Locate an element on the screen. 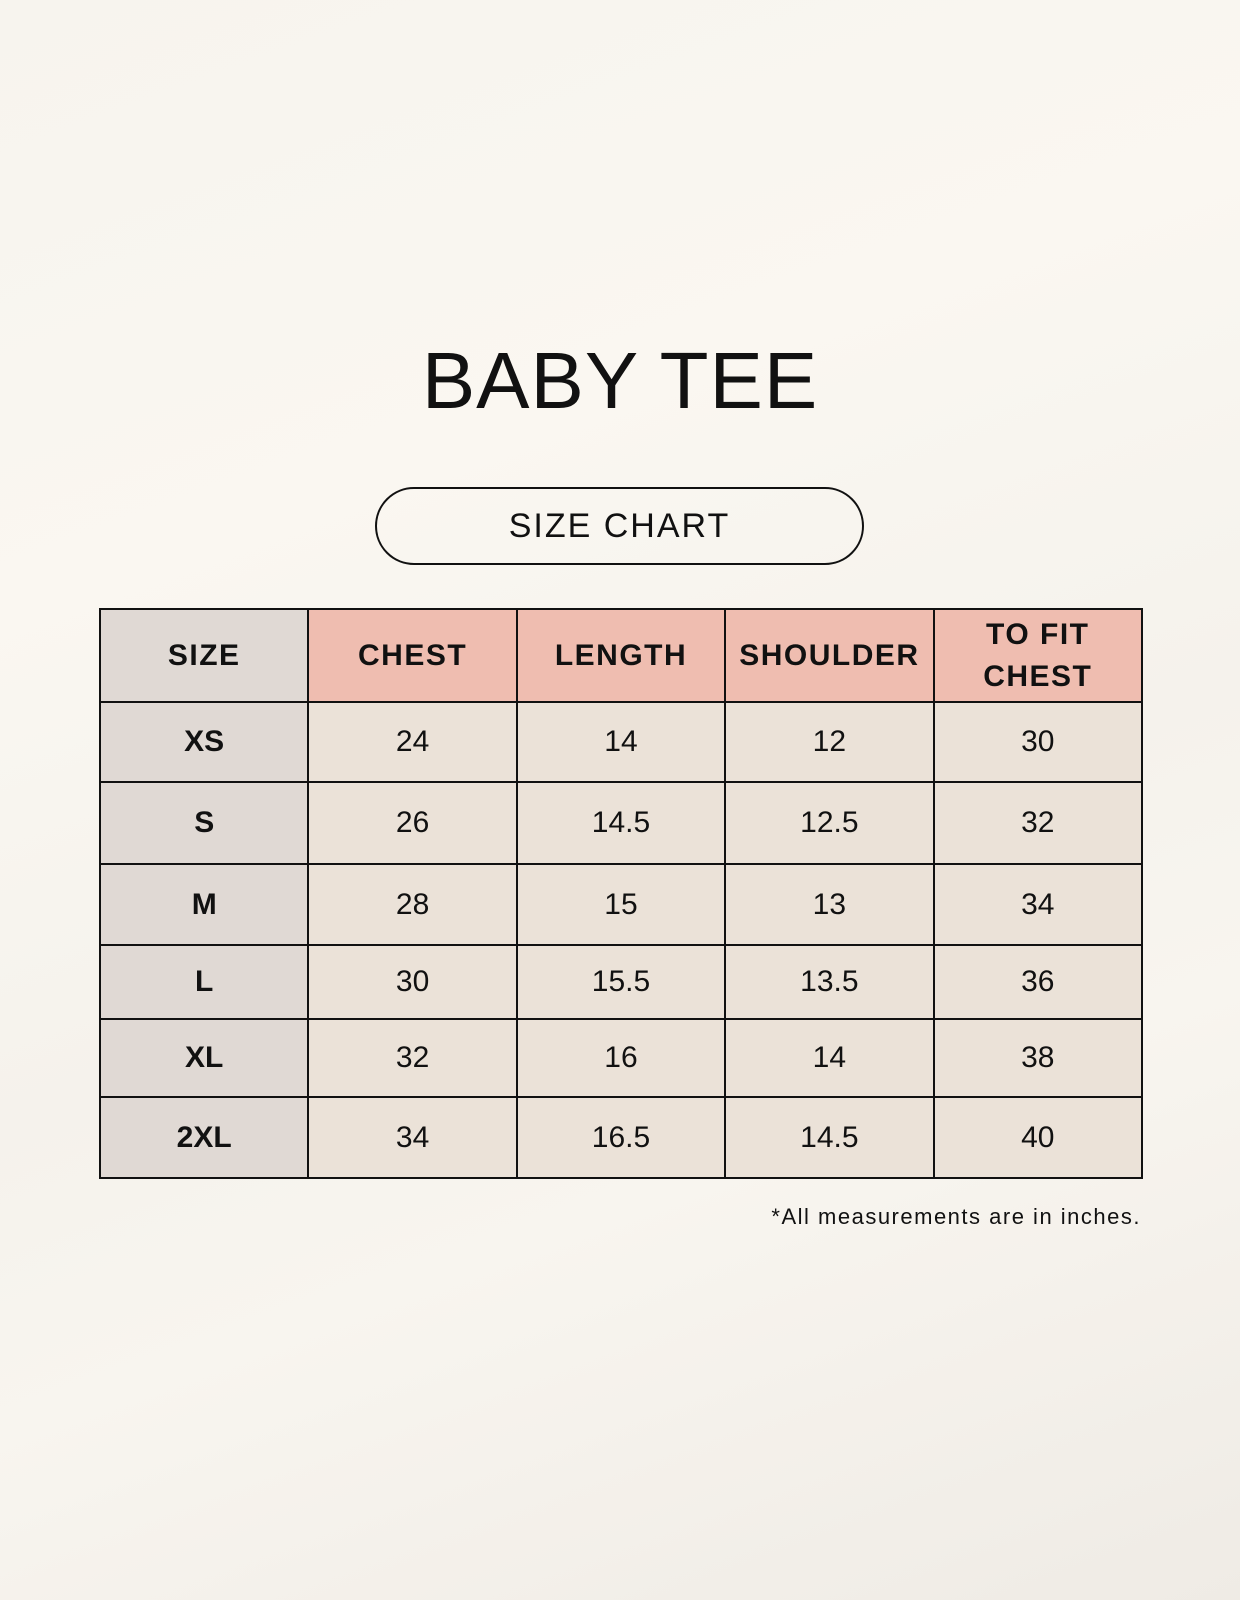 The height and width of the screenshot is (1600, 1240). measurement-cell: 13 is located at coordinates (829, 904).